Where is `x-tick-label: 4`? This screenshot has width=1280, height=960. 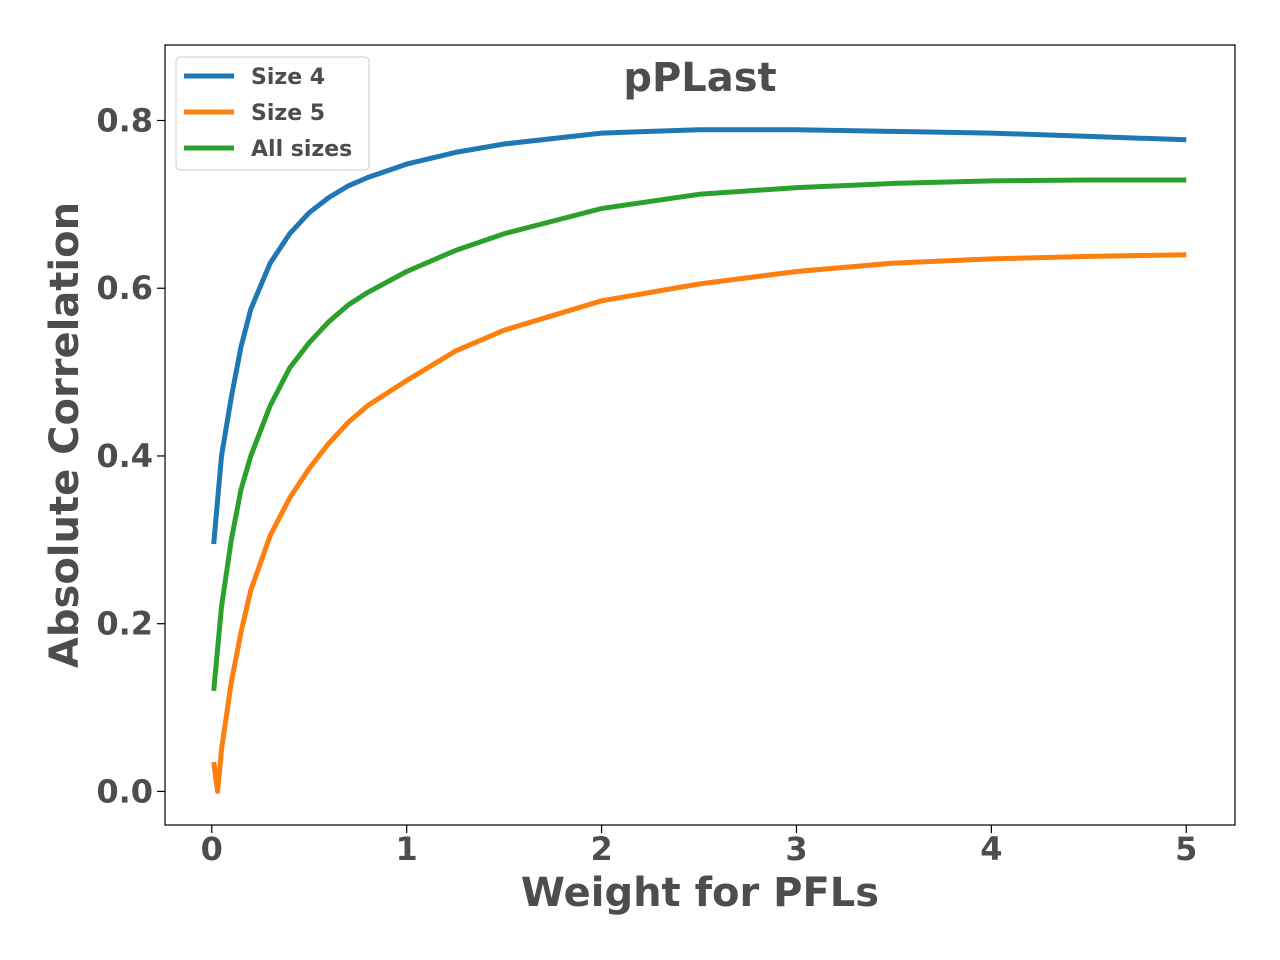
x-tick-label: 4 is located at coordinates (991, 849).